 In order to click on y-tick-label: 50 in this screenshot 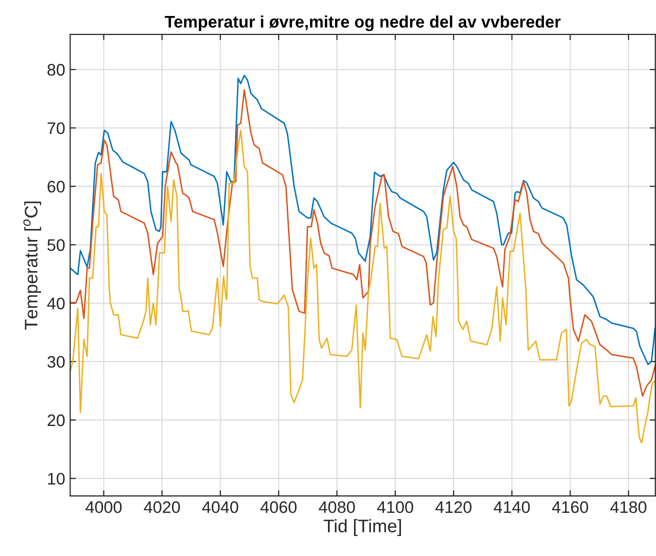, I will do `click(56, 245)`.